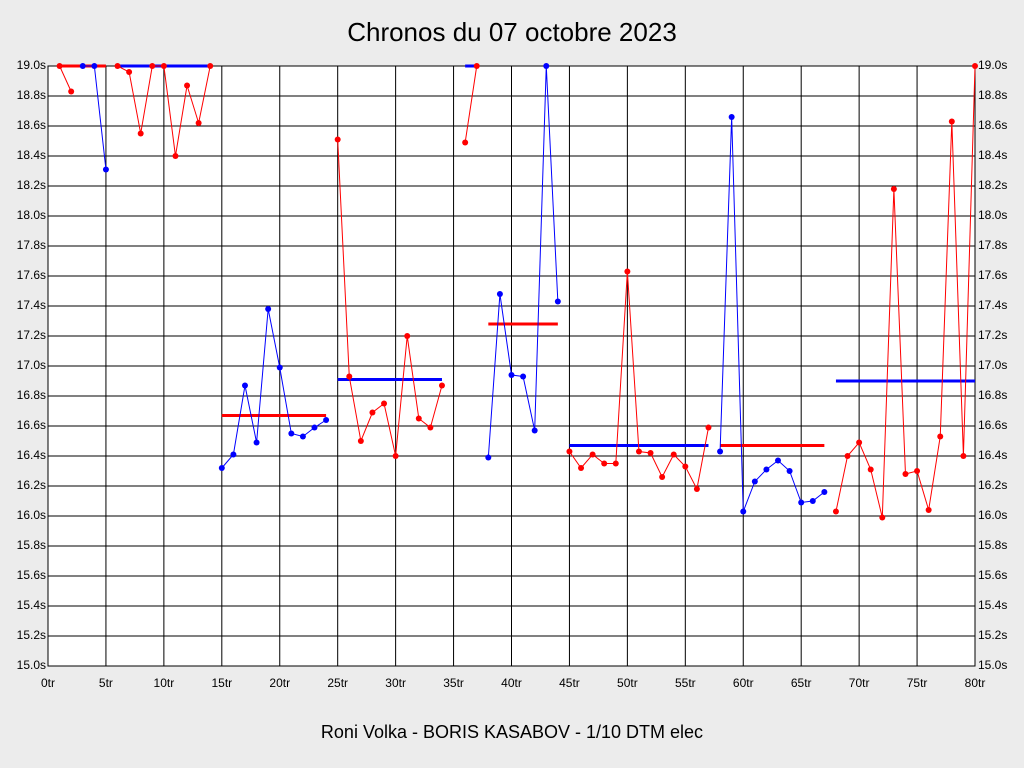 This screenshot has width=1024, height=768. I want to click on x-tick-label: 60tr, so click(743, 683).